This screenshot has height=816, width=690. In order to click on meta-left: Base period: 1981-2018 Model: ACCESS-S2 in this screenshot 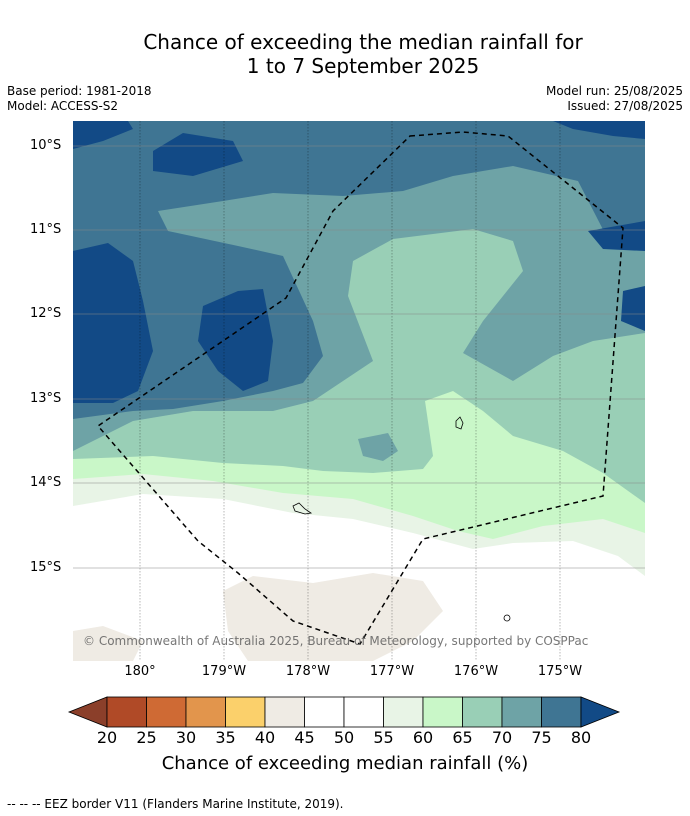, I will do `click(79, 99)`.